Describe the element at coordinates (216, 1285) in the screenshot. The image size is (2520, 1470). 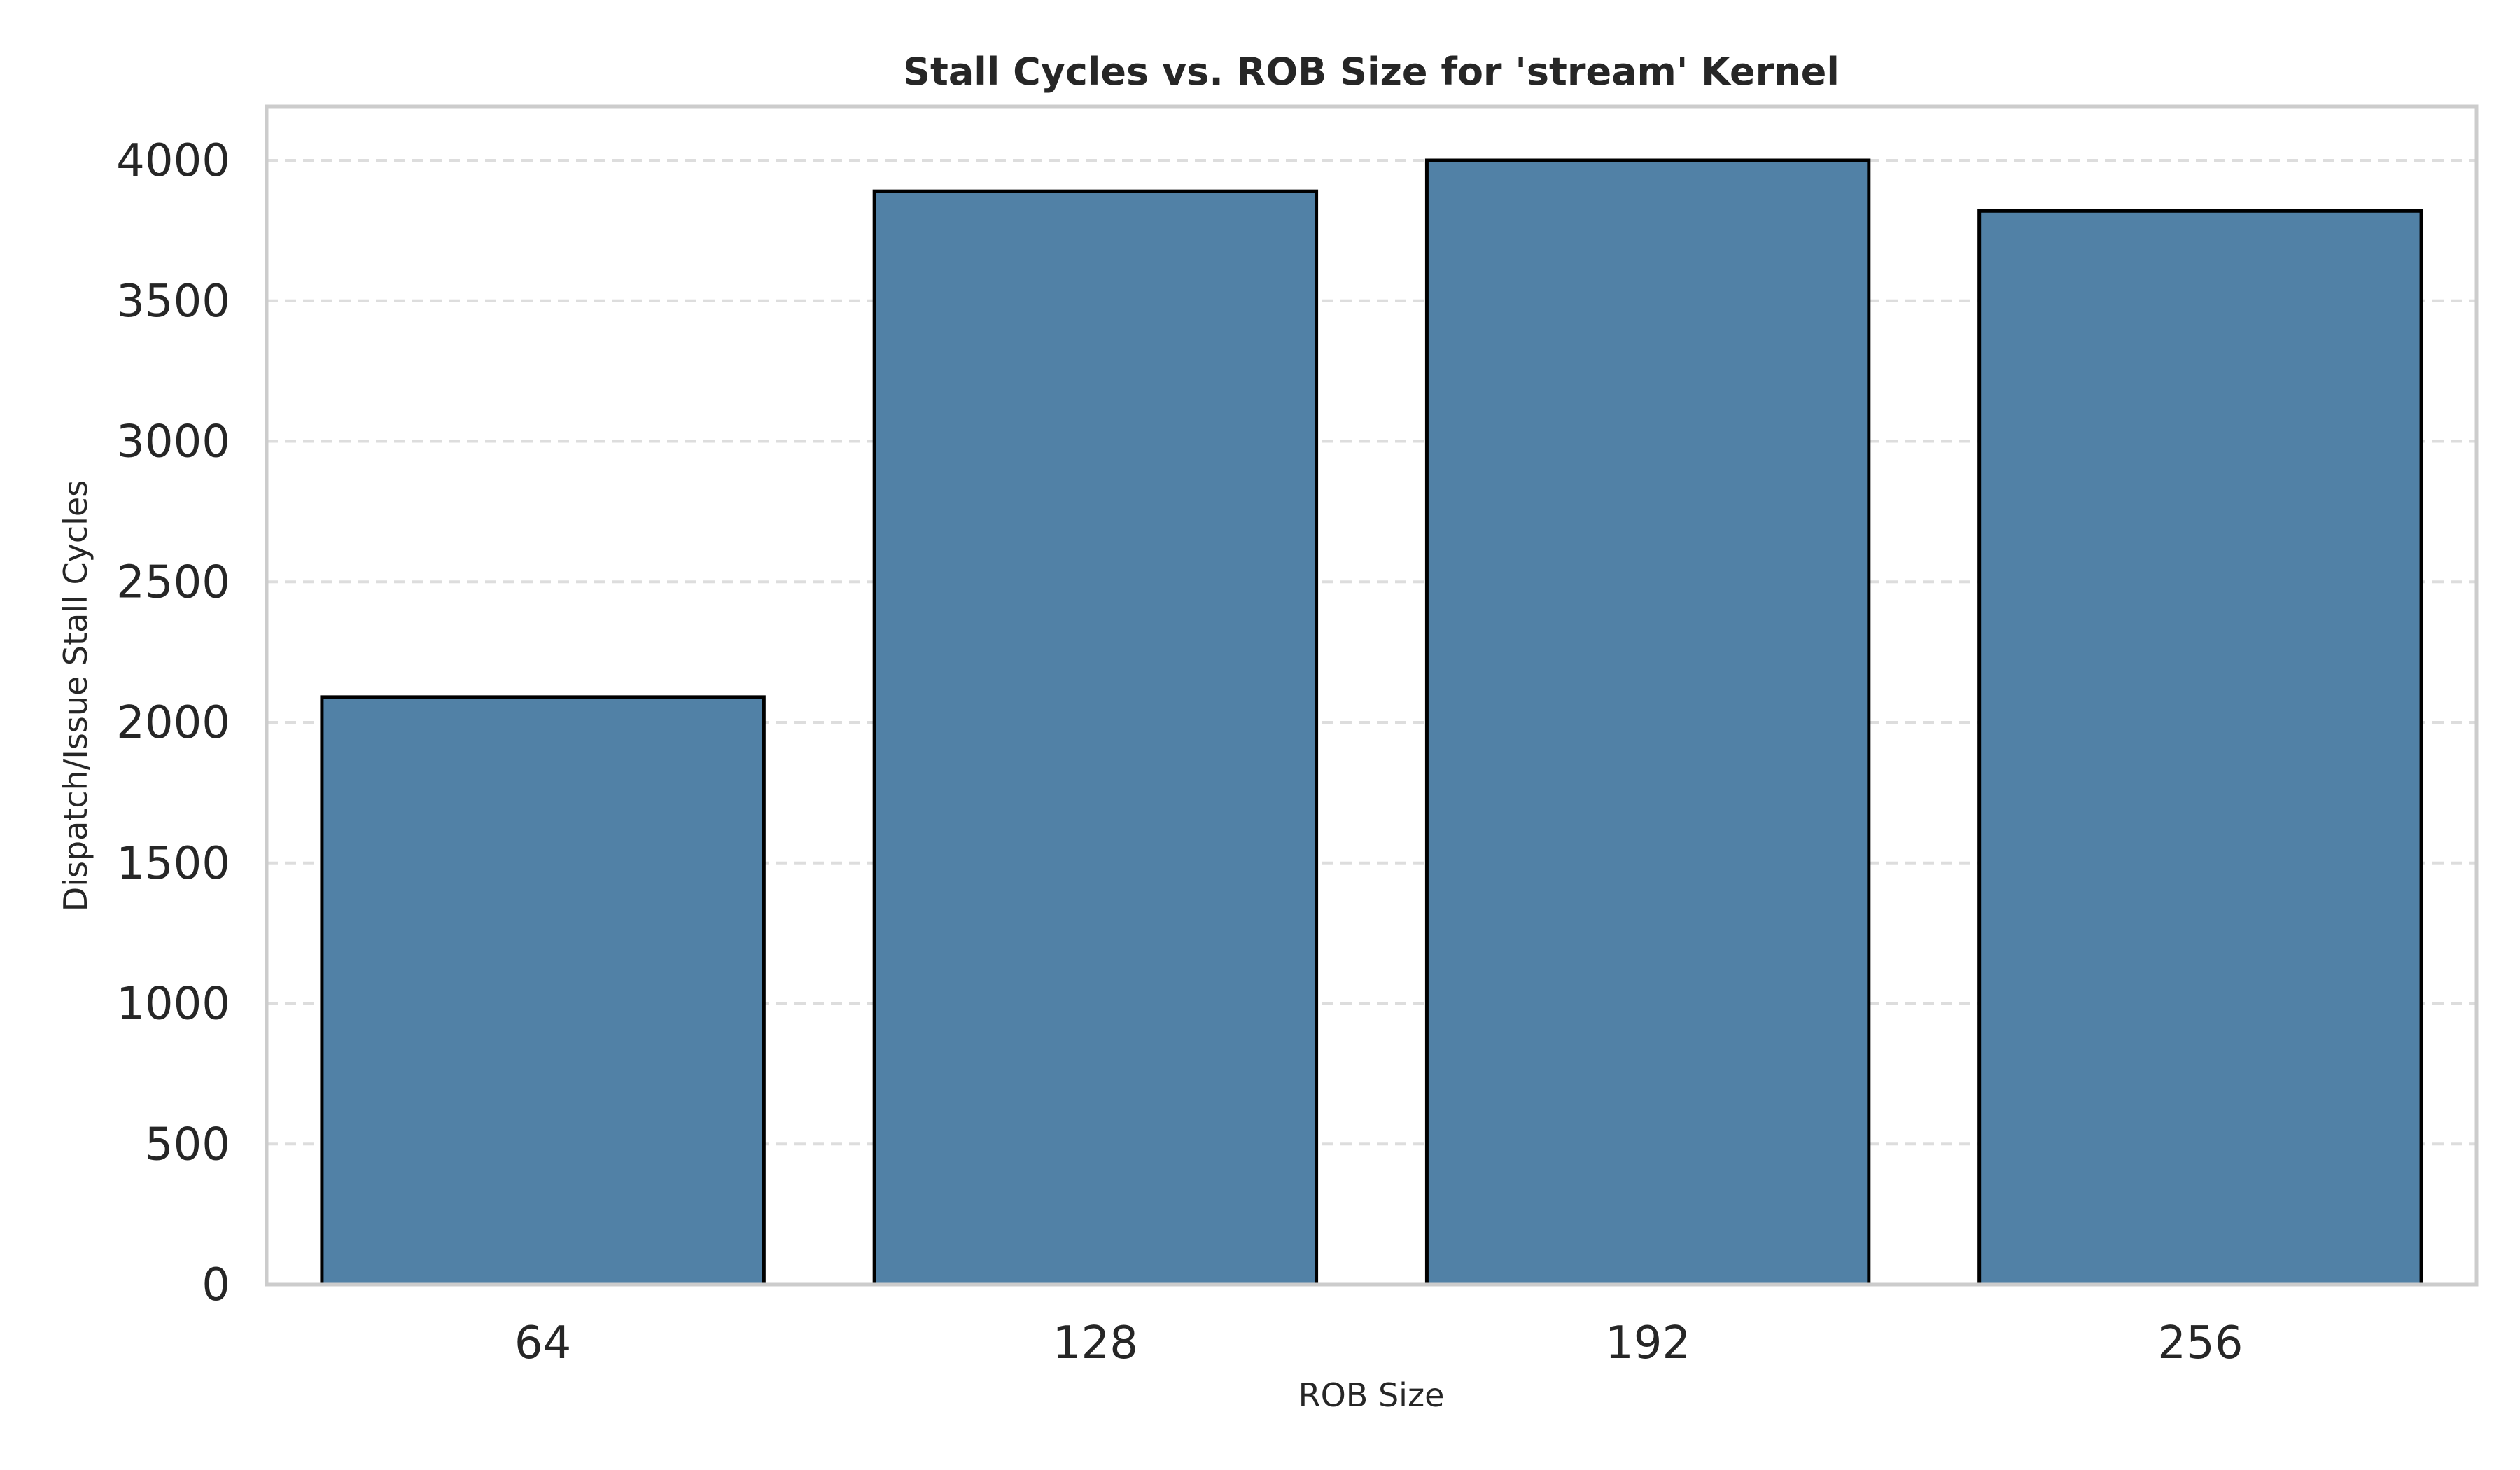
I see `y-tick-label: 0` at that location.